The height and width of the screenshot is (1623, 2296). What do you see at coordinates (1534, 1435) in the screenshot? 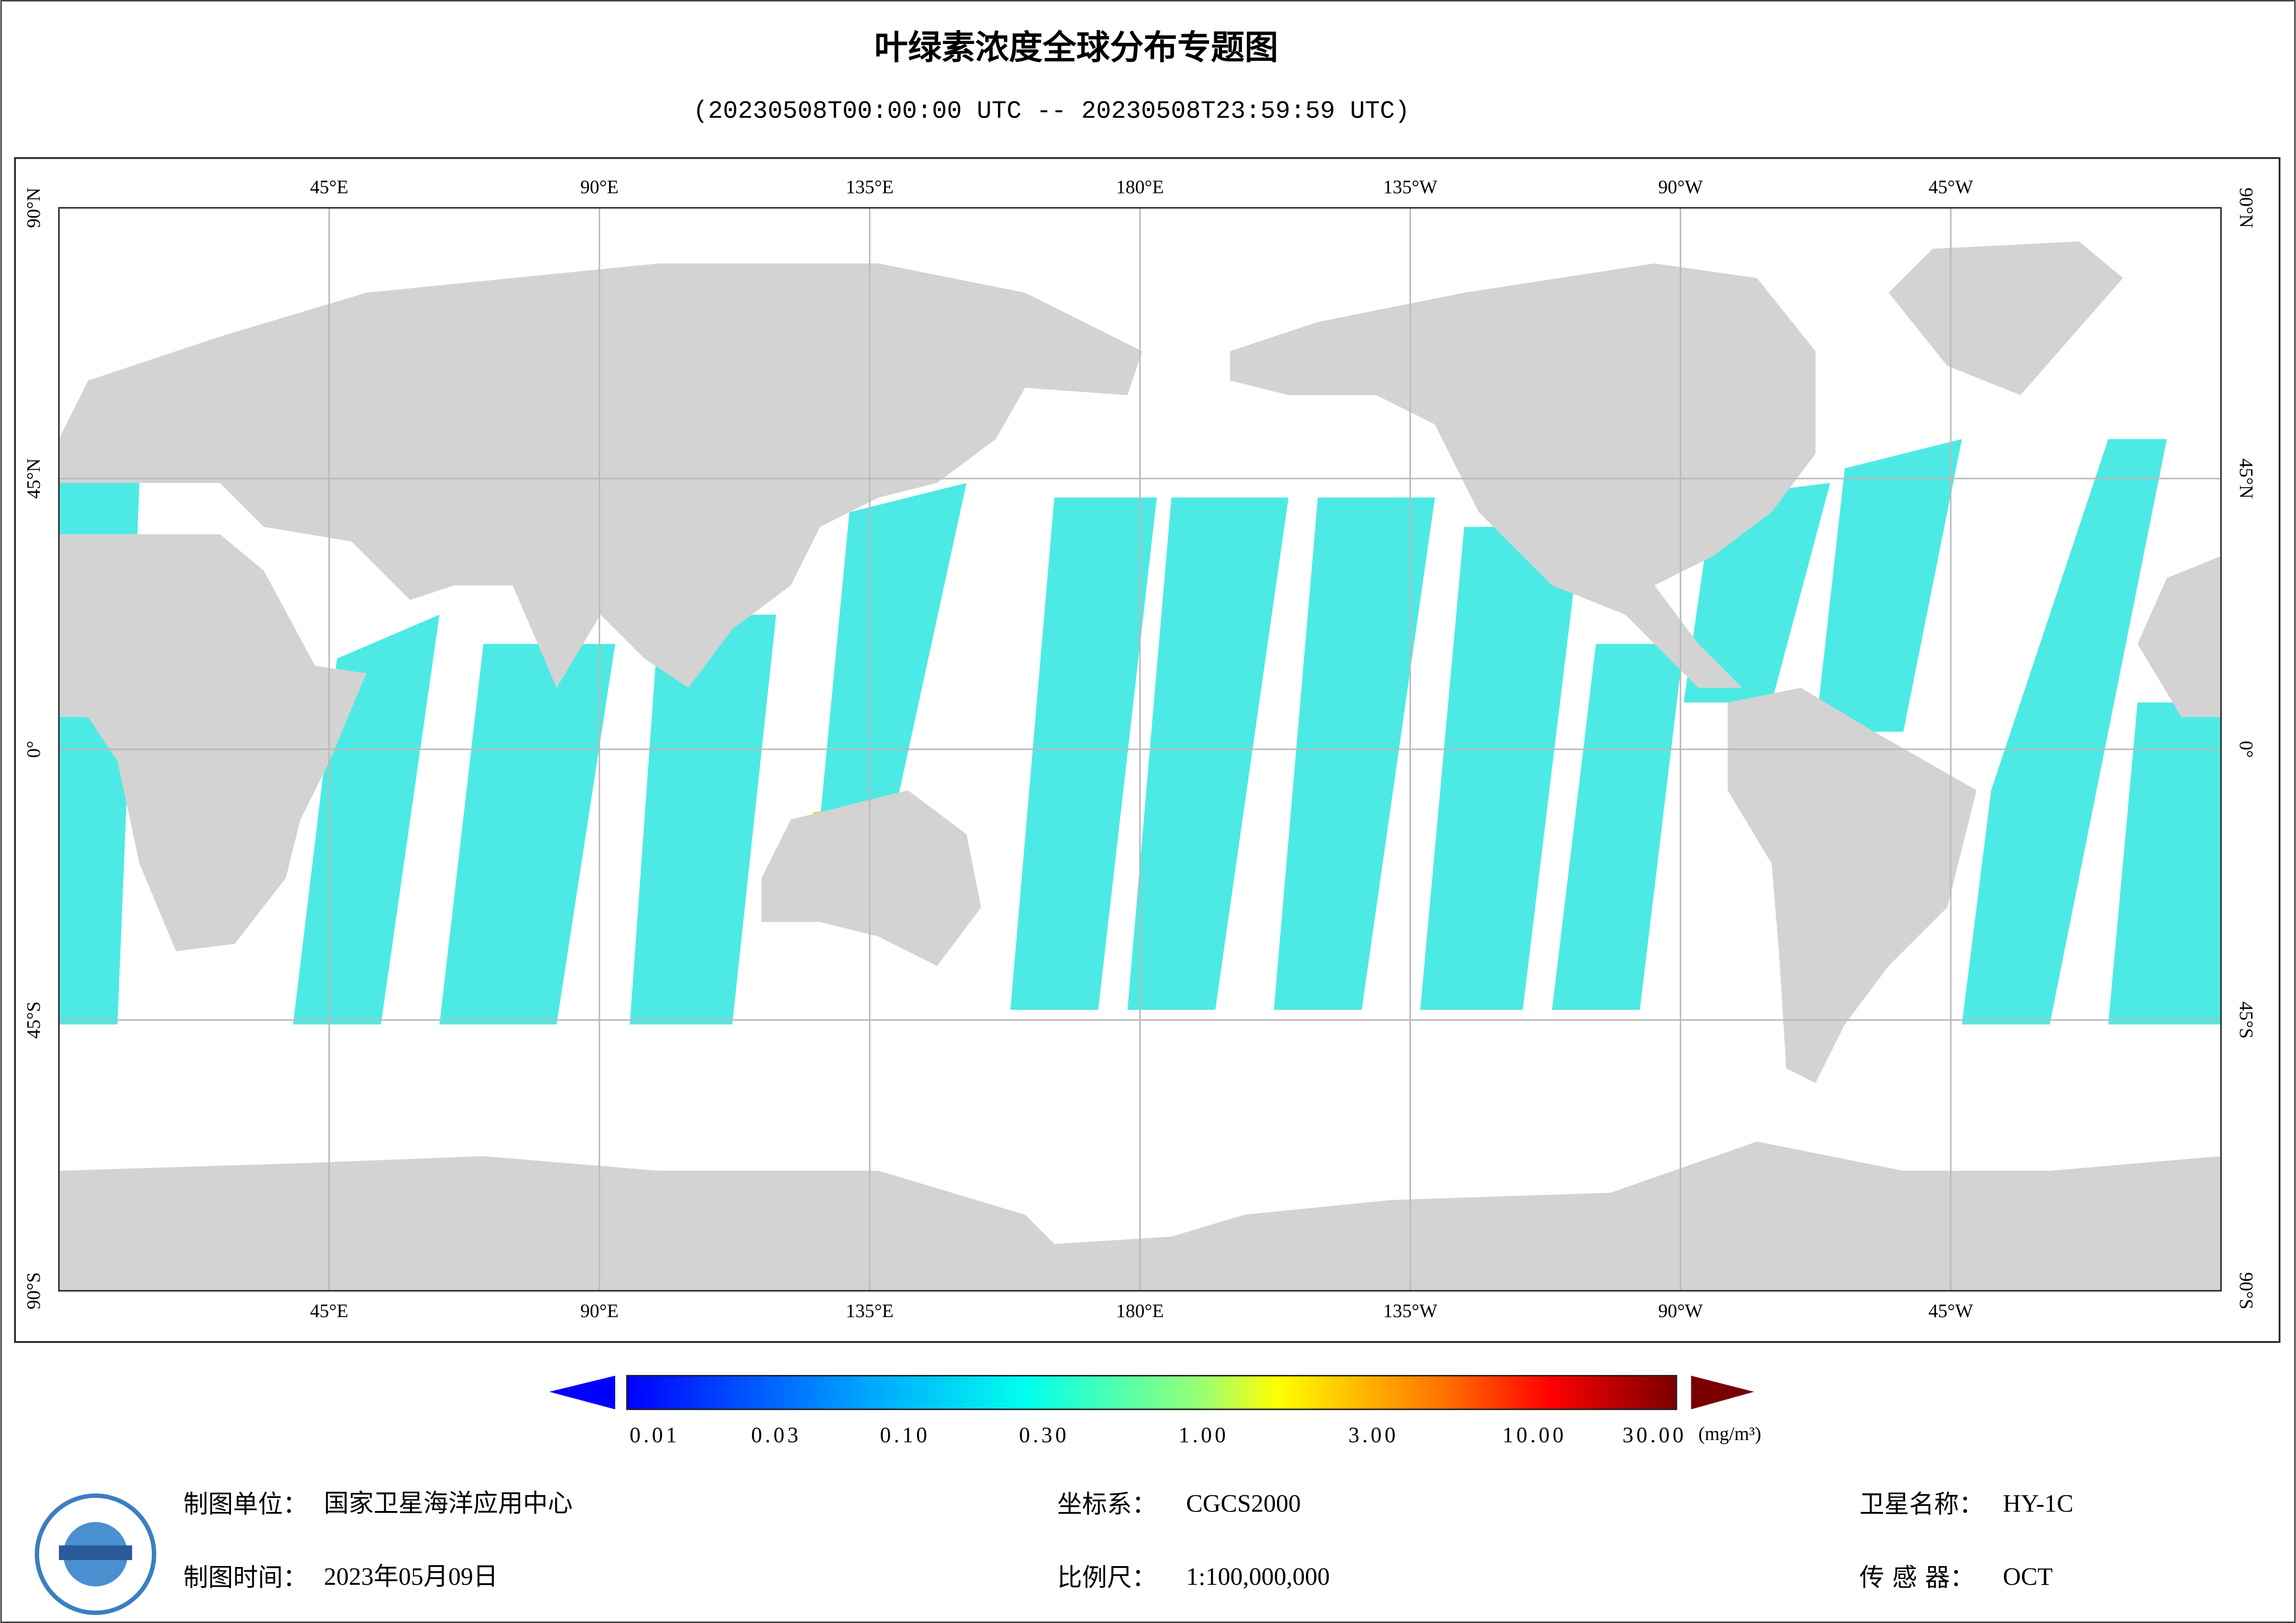
I see `colorbar-tick-label: 10.00` at bounding box center [1534, 1435].